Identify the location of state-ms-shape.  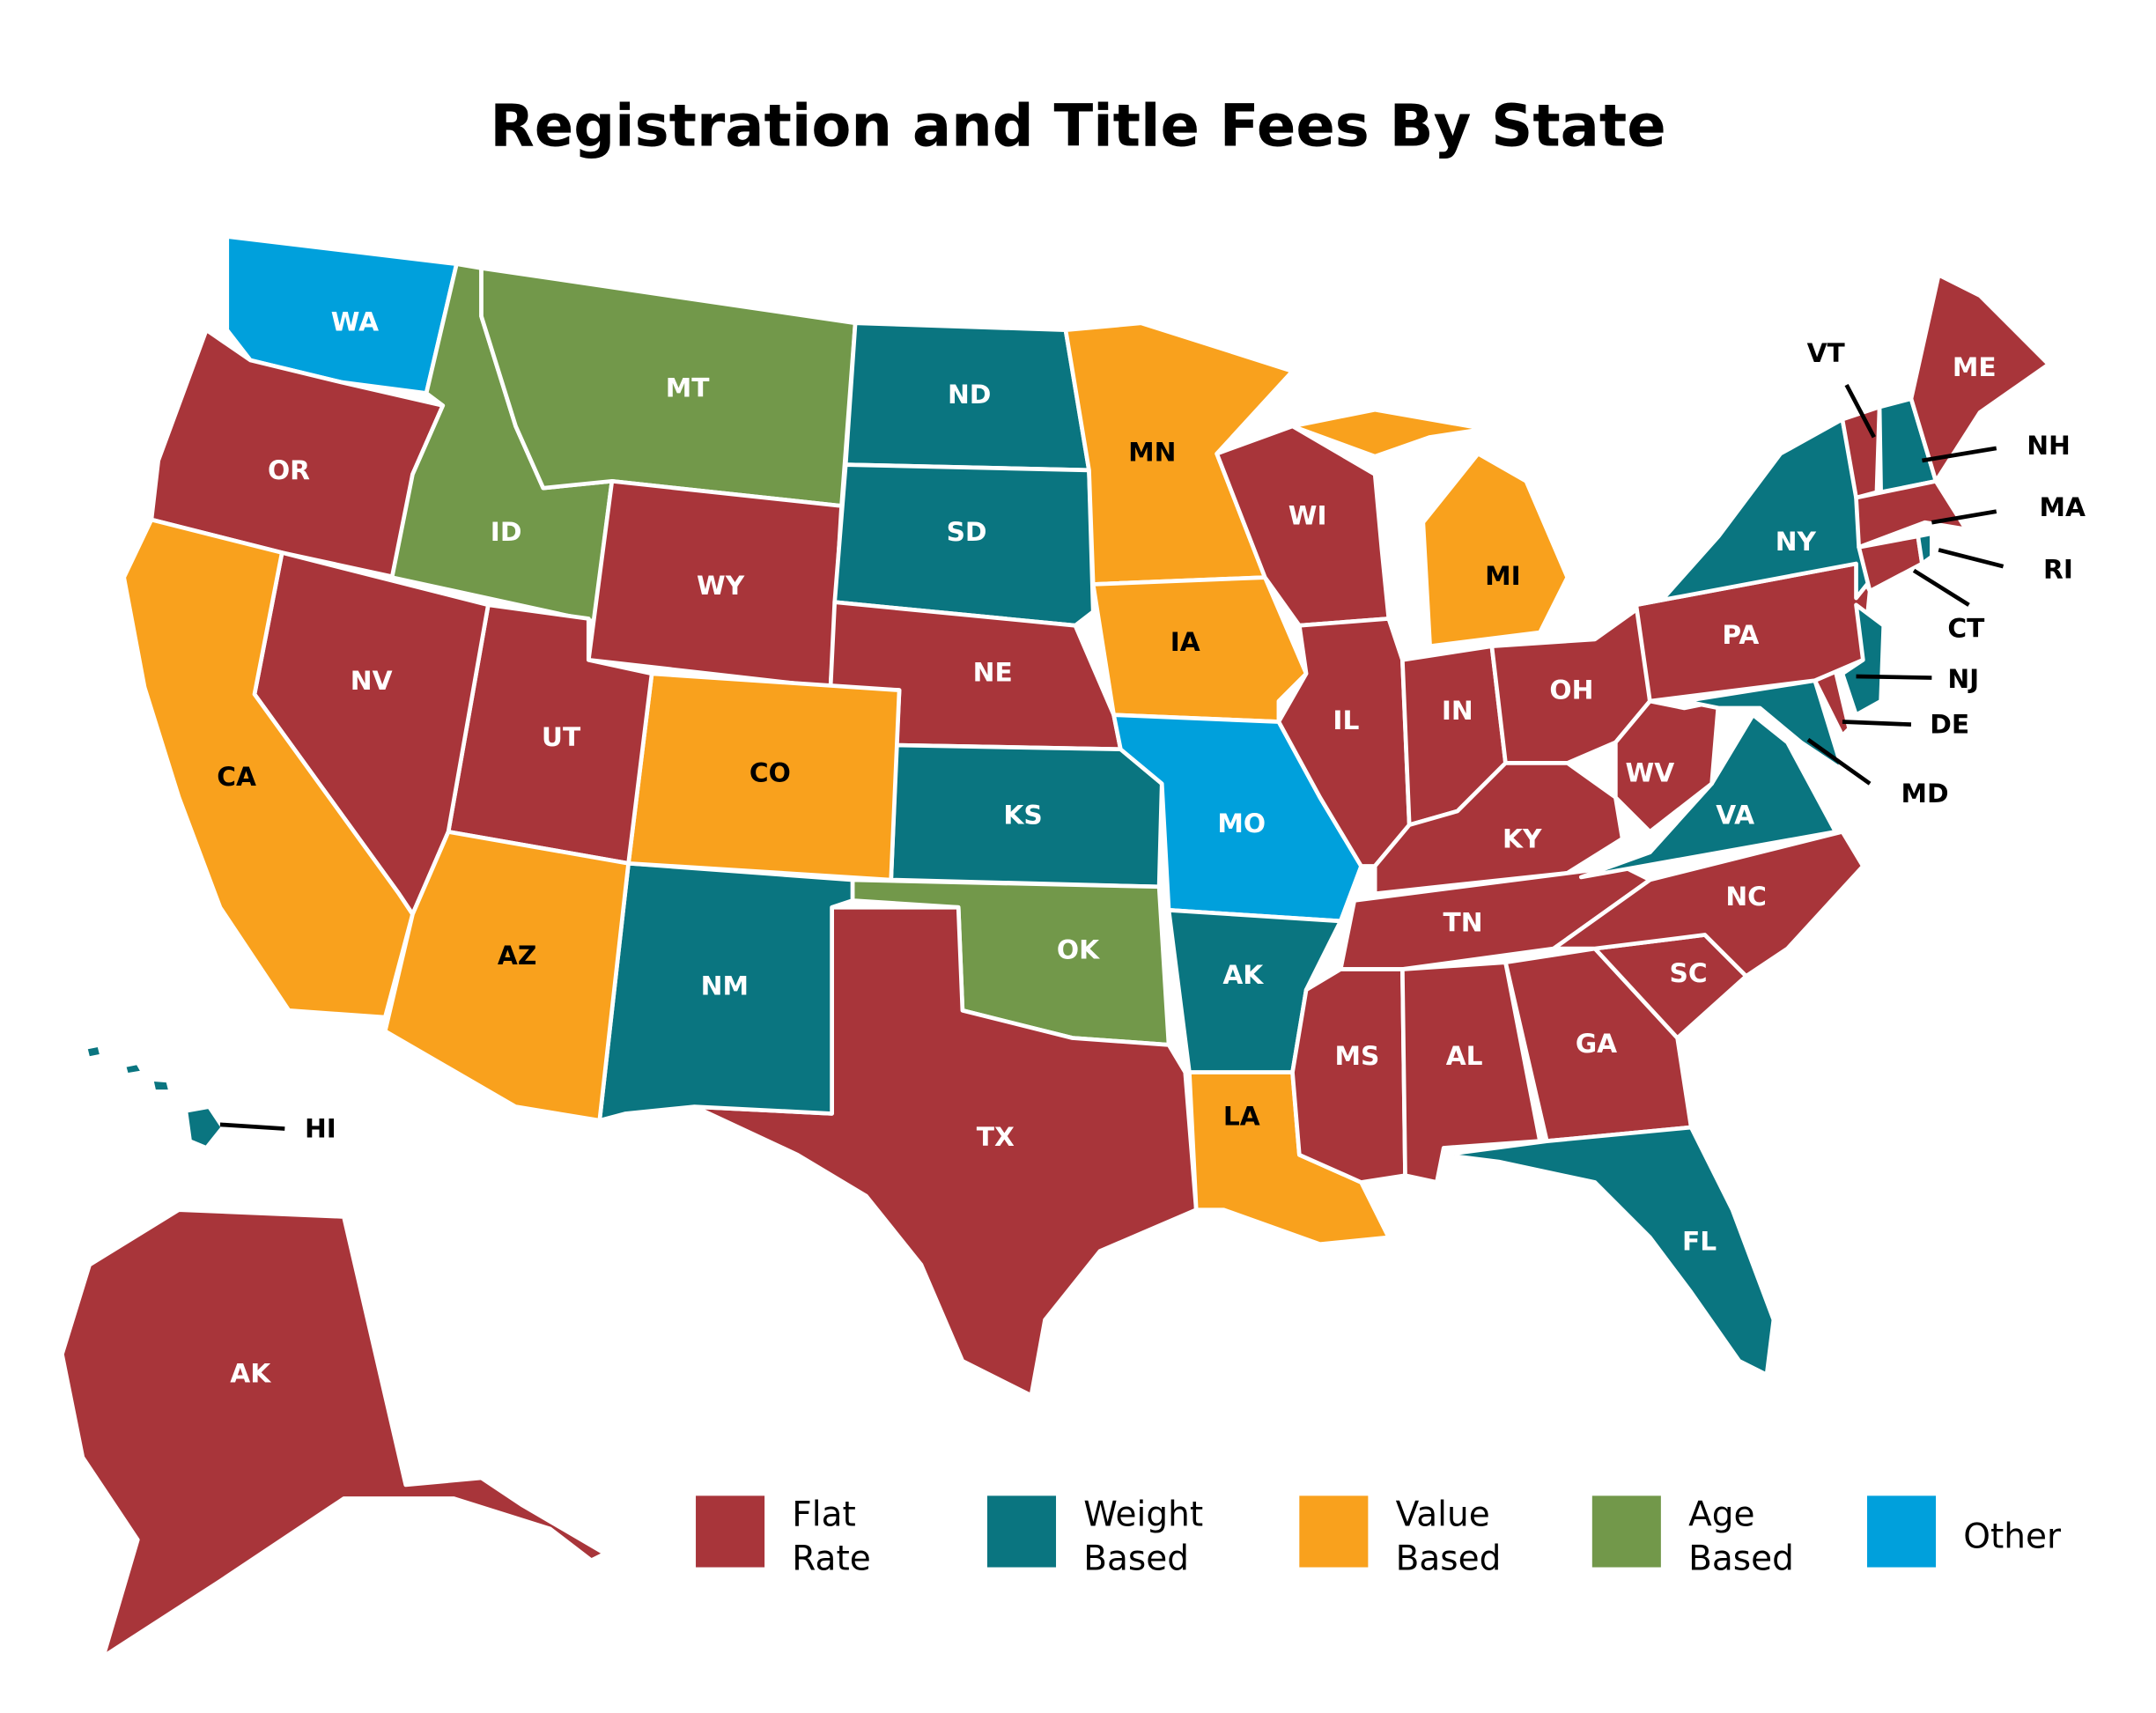
(1348, 1076).